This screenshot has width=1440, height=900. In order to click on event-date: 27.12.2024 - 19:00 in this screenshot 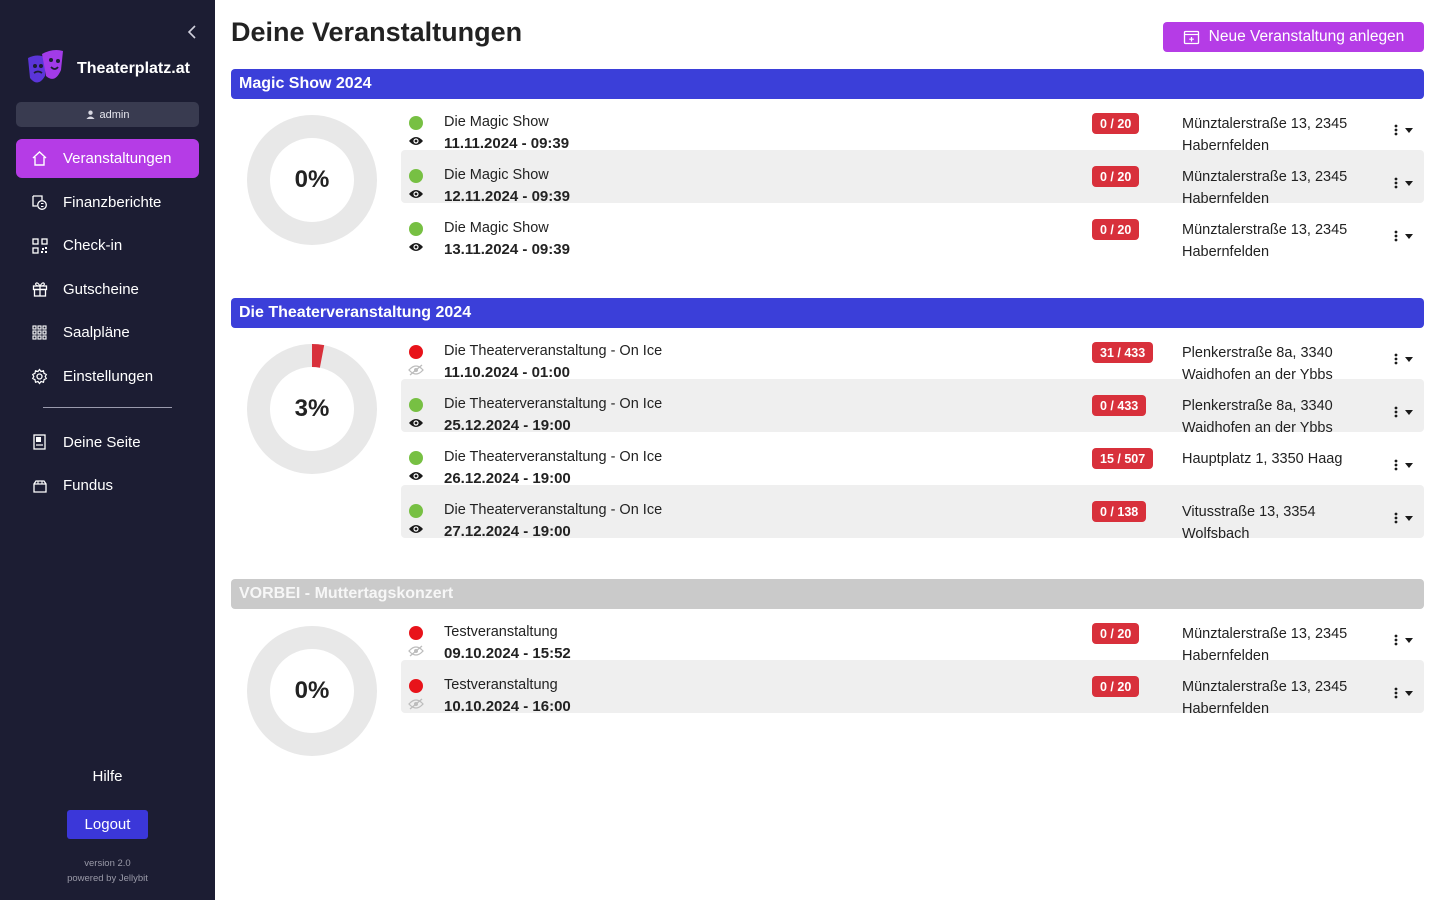, I will do `click(507, 531)`.